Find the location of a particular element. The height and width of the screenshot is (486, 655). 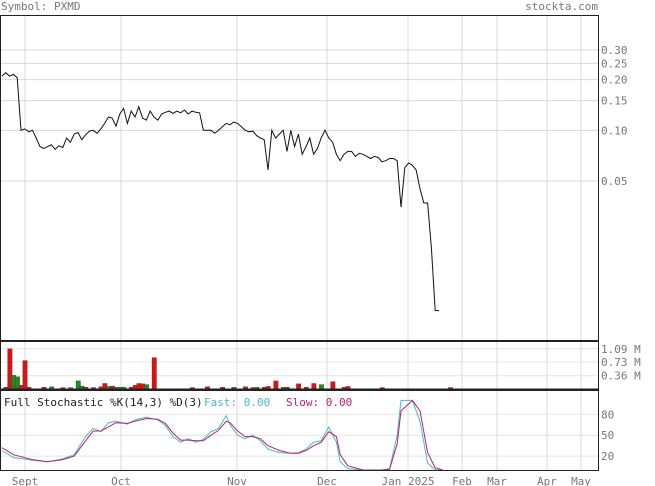

price-tick-label: 0.30 is located at coordinates (614, 50).